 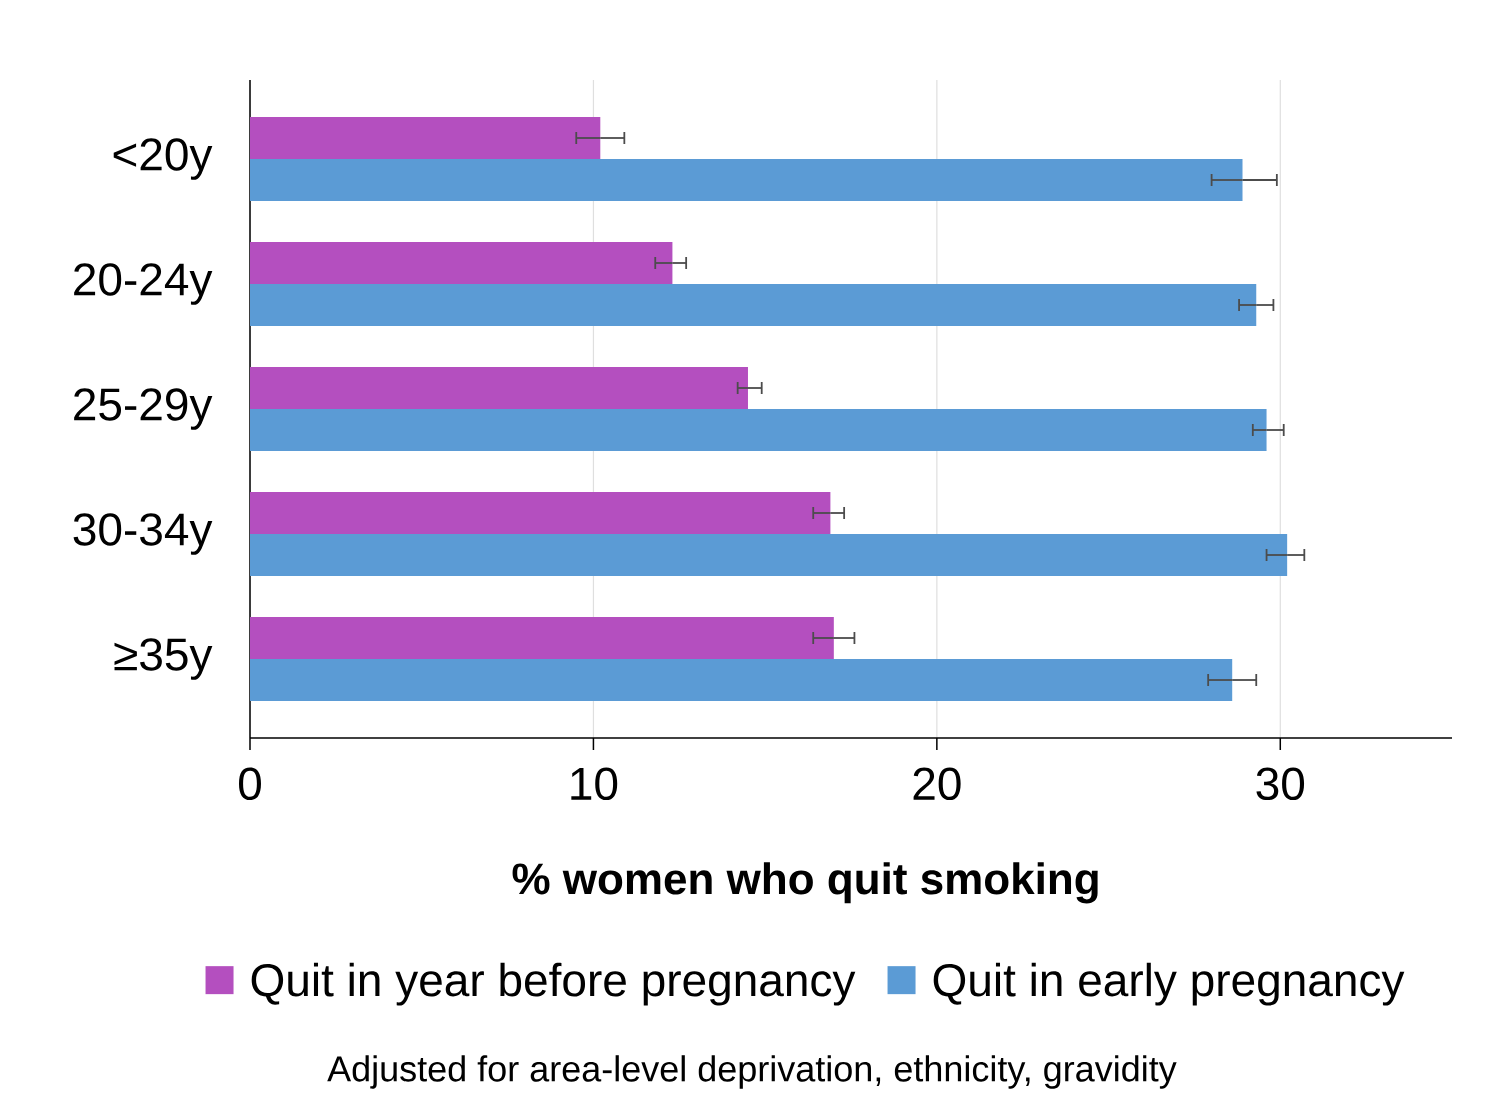 What do you see at coordinates (1280, 784) in the screenshot?
I see `x-tick-label: 30` at bounding box center [1280, 784].